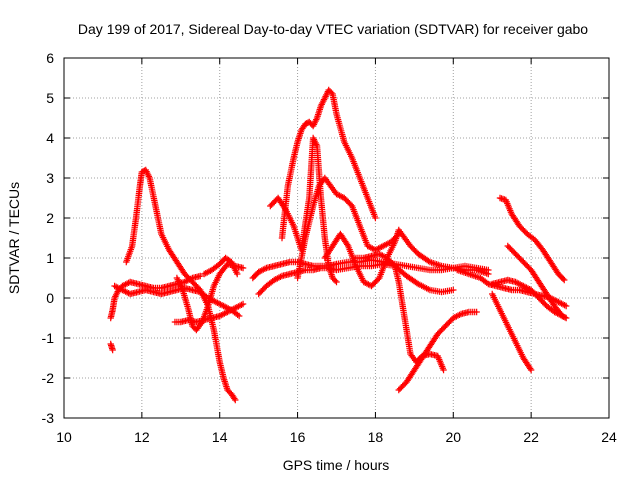 The height and width of the screenshot is (480, 640). What do you see at coordinates (336, 465) in the screenshot?
I see `x-axis-label: GPS time / hours` at bounding box center [336, 465].